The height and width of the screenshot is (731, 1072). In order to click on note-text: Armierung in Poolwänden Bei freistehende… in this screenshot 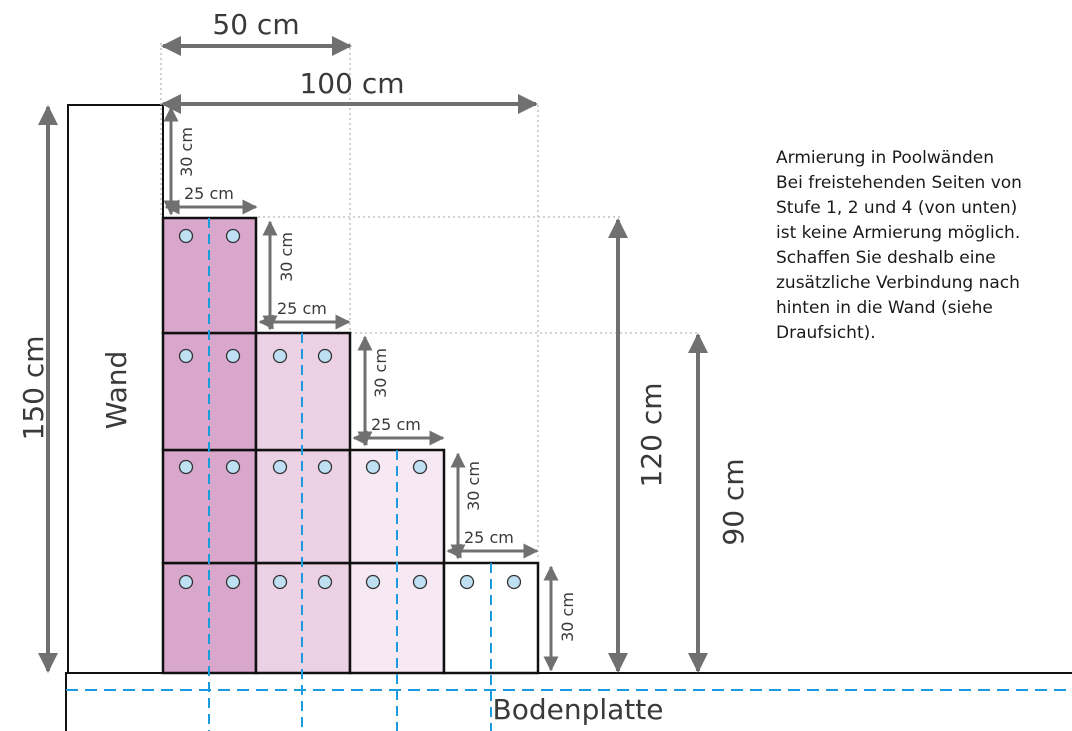, I will do `click(924, 246)`.